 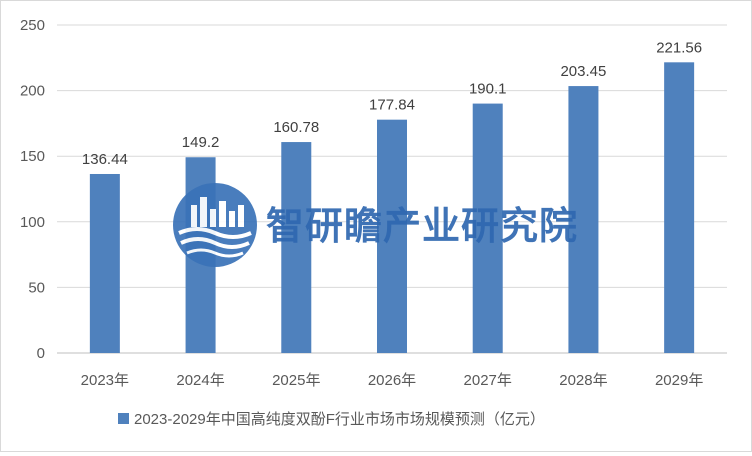 I want to click on data-label: 221.56, so click(x=679, y=47).